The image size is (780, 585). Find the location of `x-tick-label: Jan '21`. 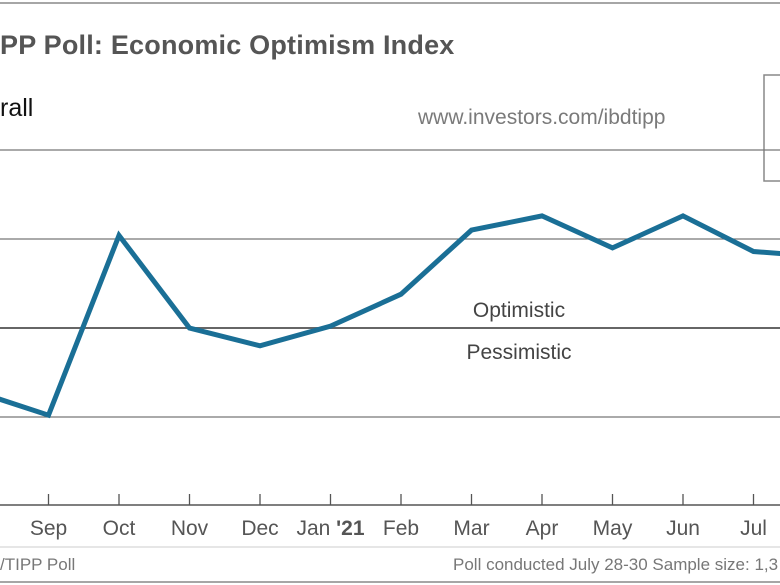

x-tick-label: Jan '21 is located at coordinates (330, 528).